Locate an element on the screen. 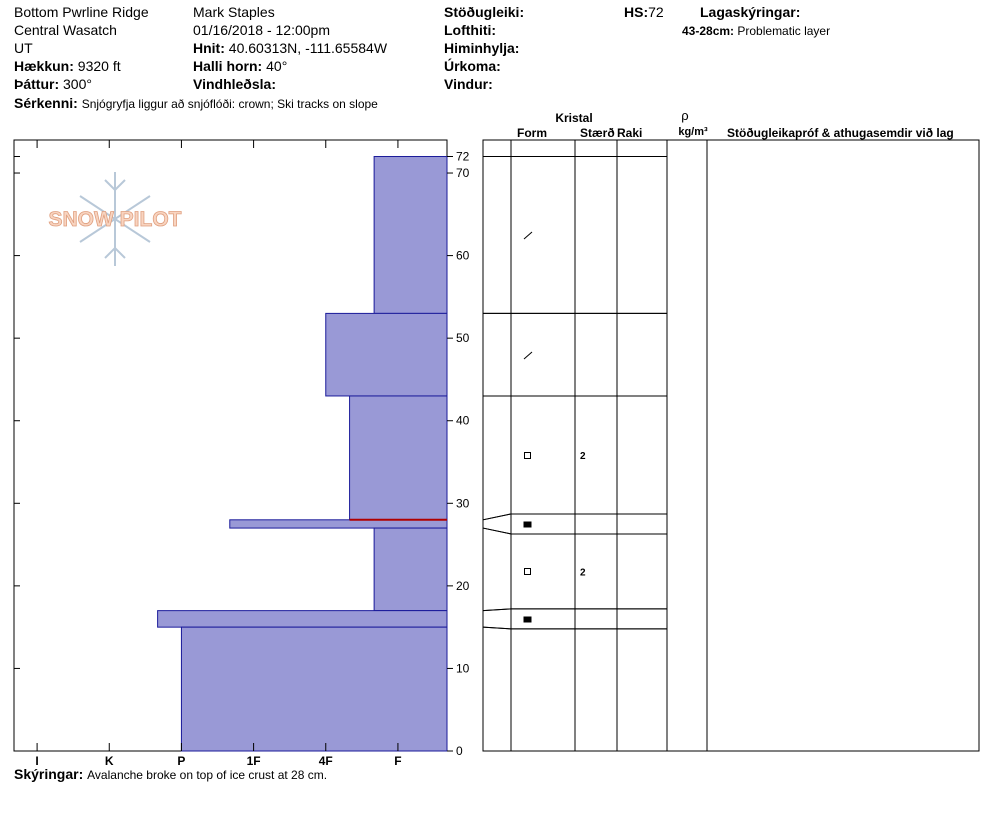 The height and width of the screenshot is (840, 994). x-tick-label: K is located at coordinates (109, 761).